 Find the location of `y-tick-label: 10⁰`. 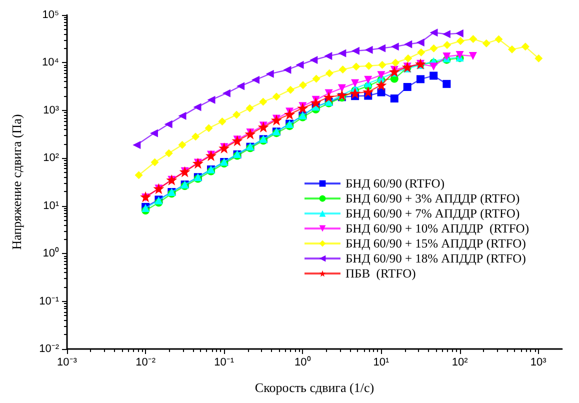

y-tick-label: 10⁰ is located at coordinates (50, 253).